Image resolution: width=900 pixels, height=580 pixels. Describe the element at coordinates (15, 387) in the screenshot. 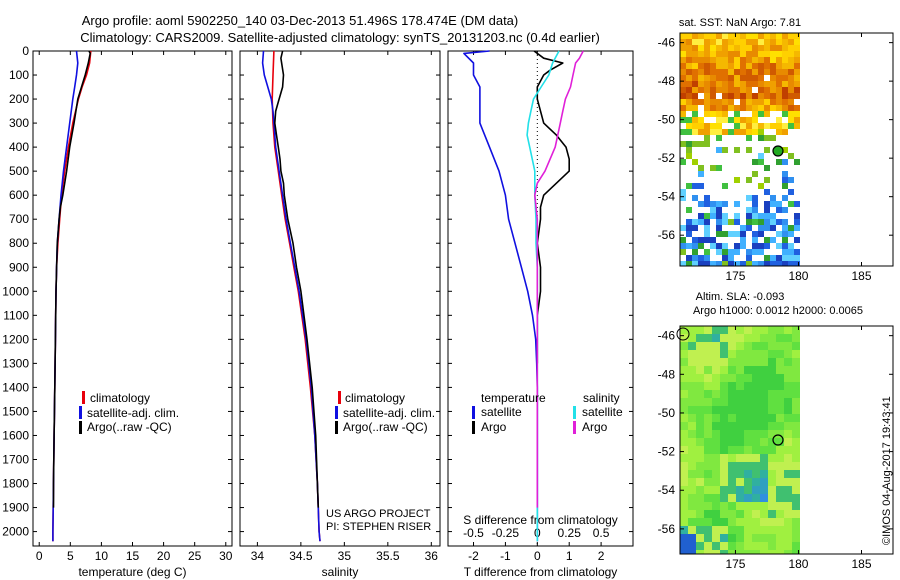

I see `y-tick-label: 1400` at that location.